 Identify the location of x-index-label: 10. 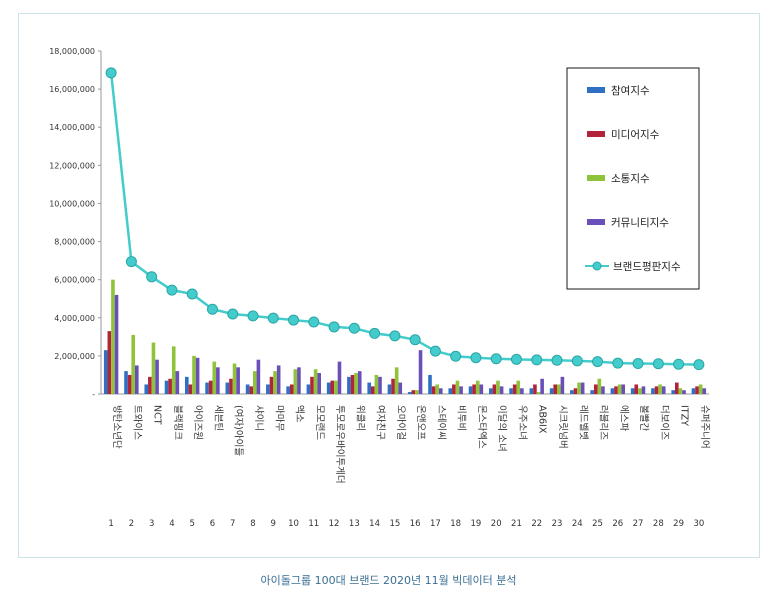
(293, 524).